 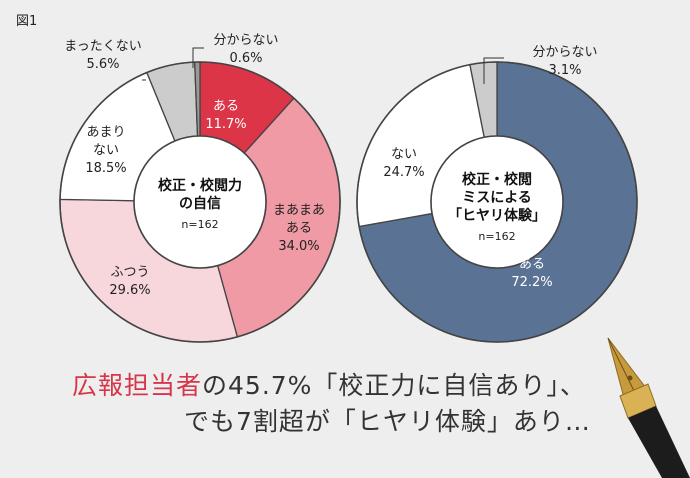 I want to click on slice-label-2-3: 分からない 3.1%, so click(x=564, y=61).